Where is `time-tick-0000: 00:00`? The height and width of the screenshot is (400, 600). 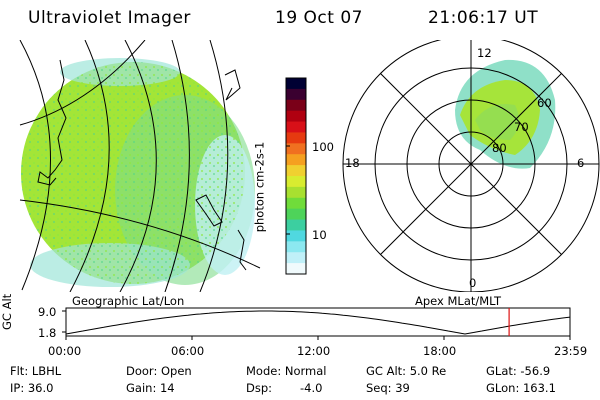
time-tick-0000: 00:00 is located at coordinates (65, 351).